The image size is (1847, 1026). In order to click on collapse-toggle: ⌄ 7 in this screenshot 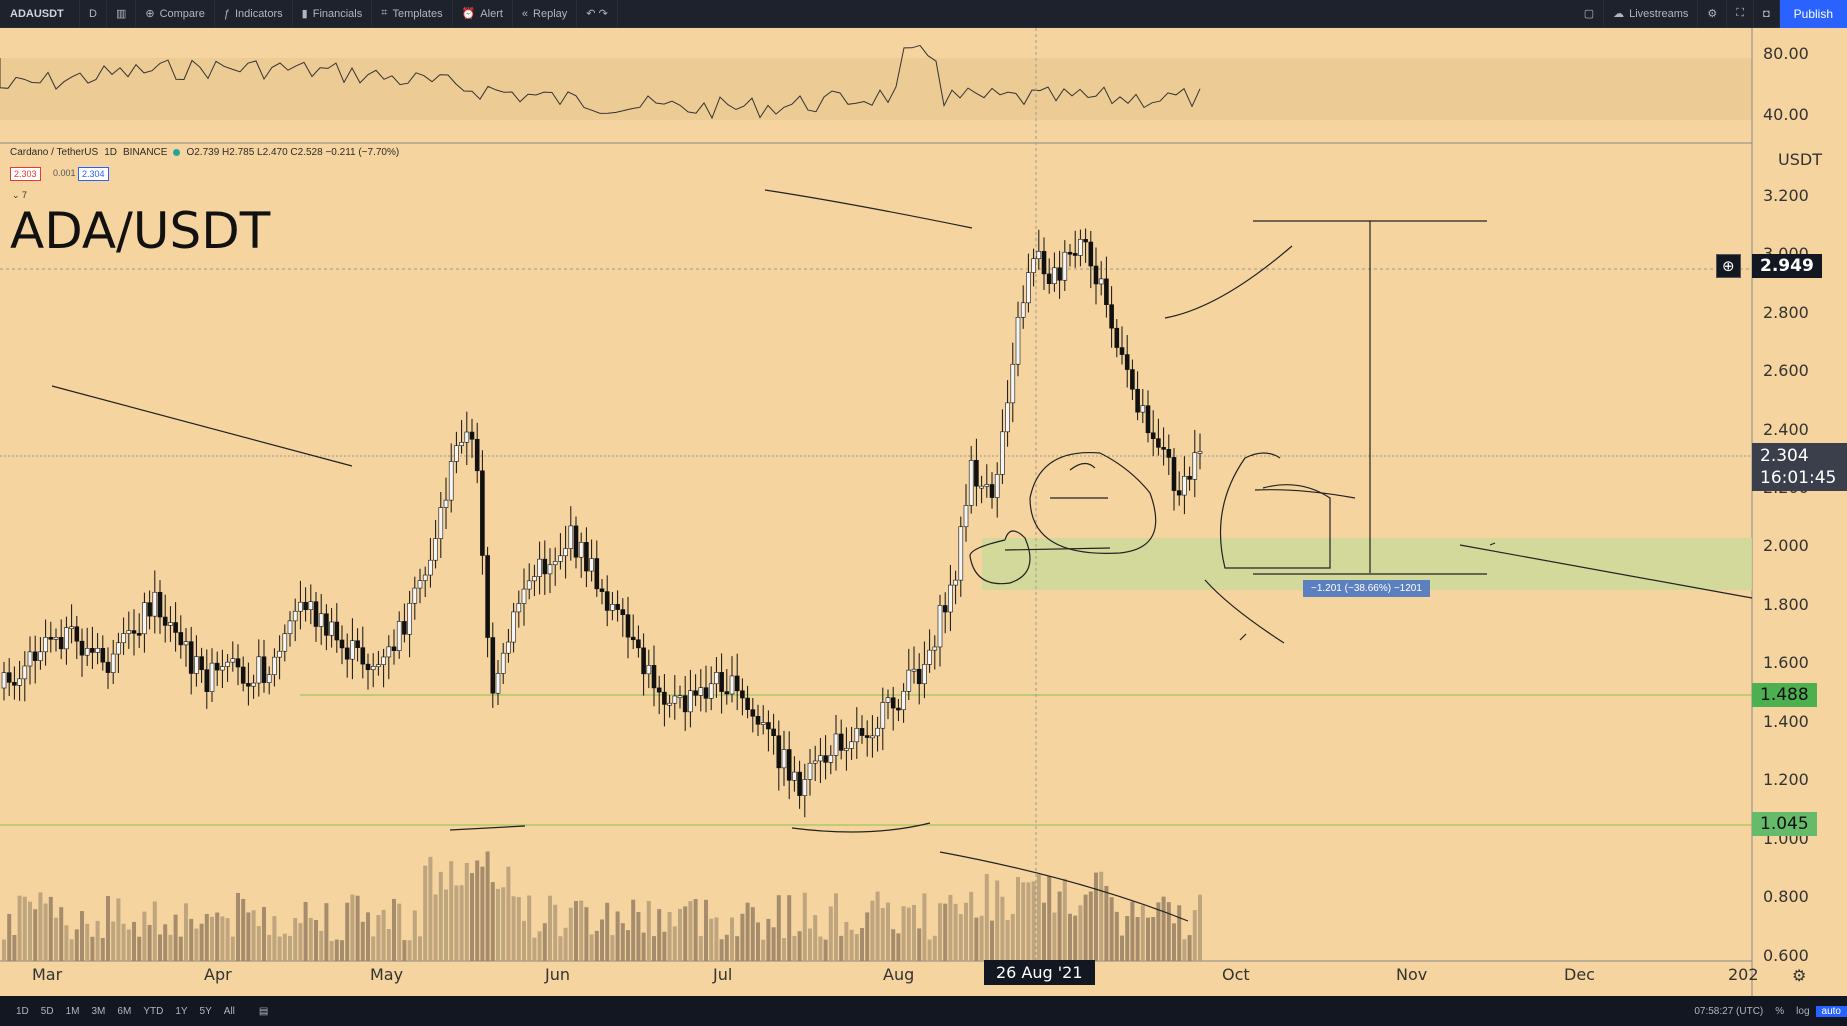, I will do `click(20, 195)`.